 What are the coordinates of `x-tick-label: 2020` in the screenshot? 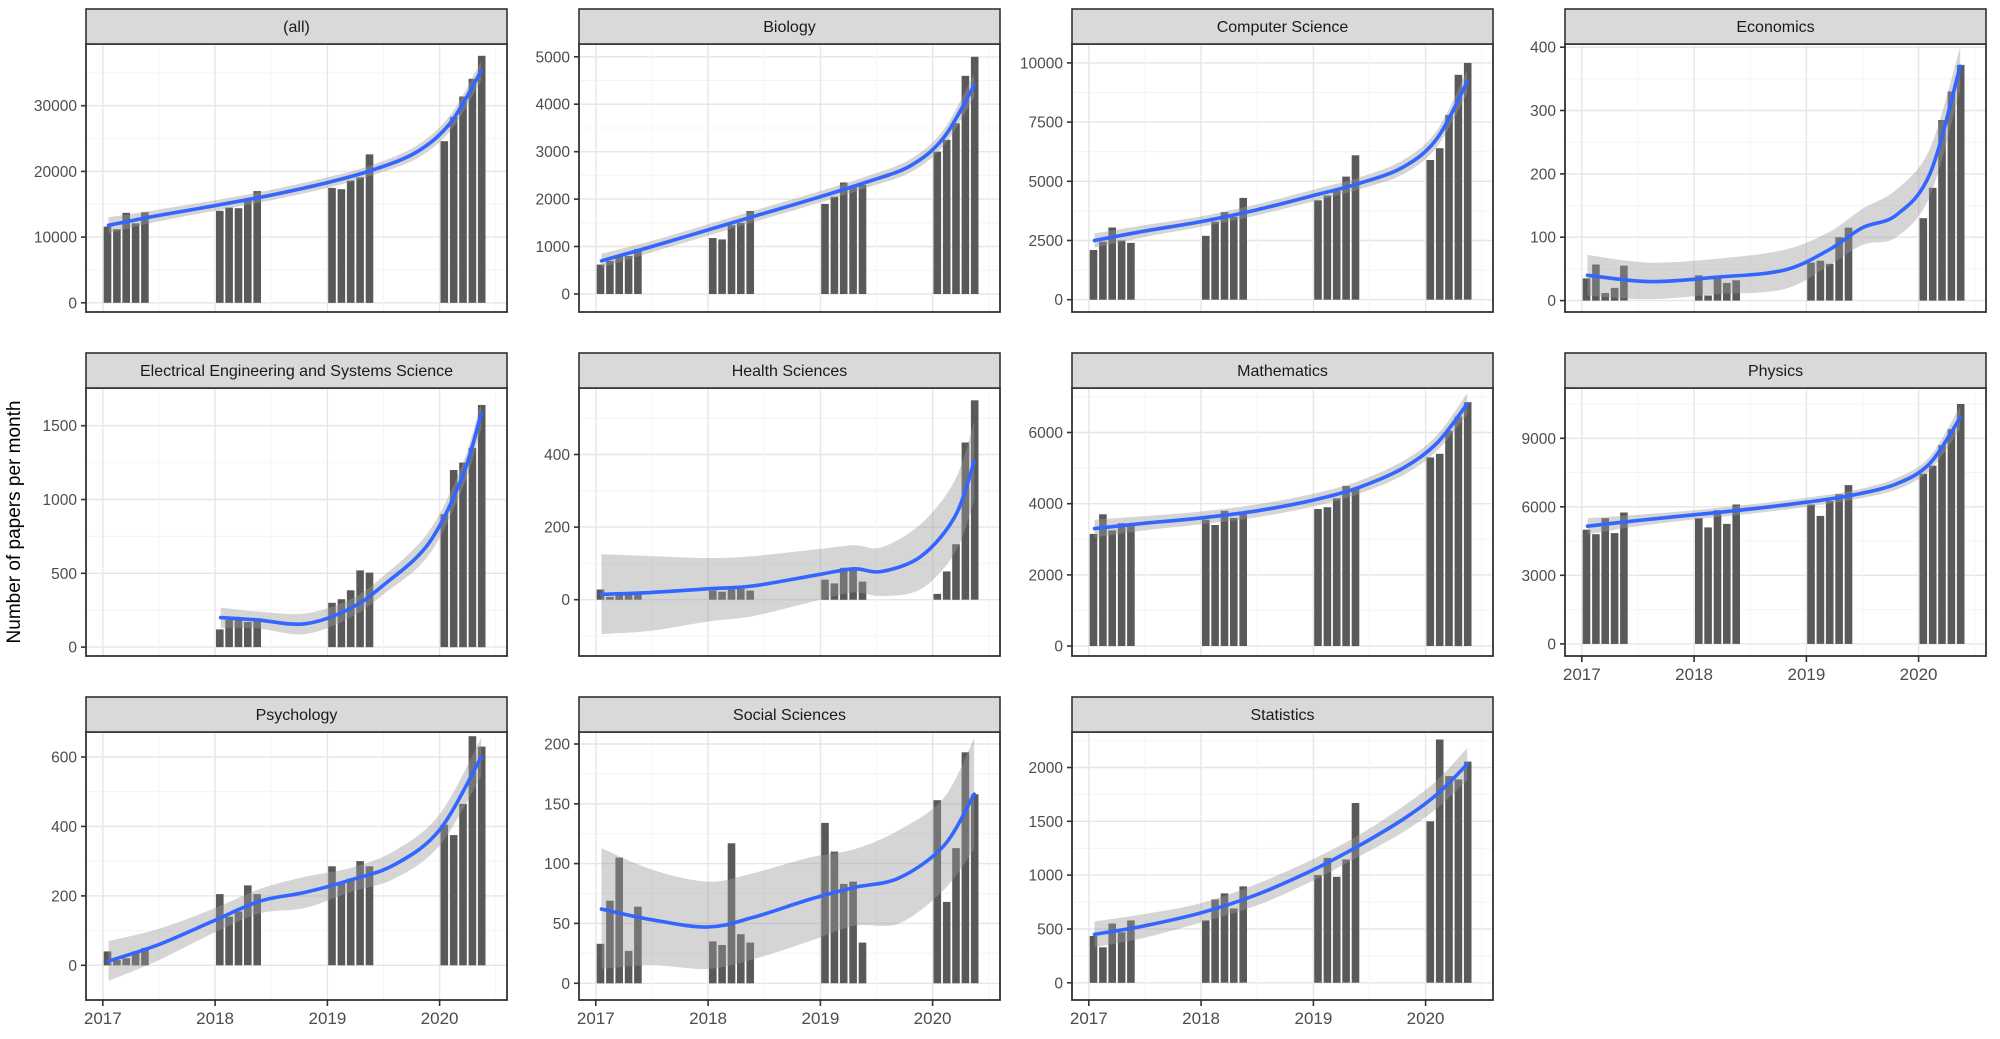 It's located at (933, 1017).